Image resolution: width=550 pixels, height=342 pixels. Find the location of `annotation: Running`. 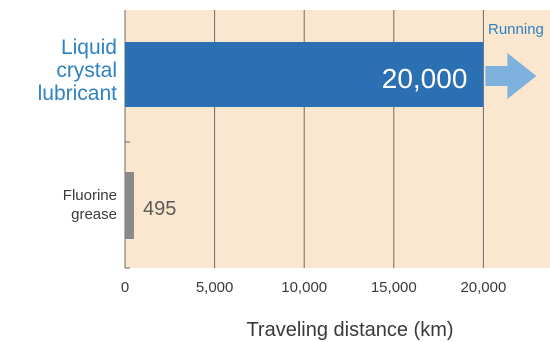

annotation: Running is located at coordinates (514, 60).